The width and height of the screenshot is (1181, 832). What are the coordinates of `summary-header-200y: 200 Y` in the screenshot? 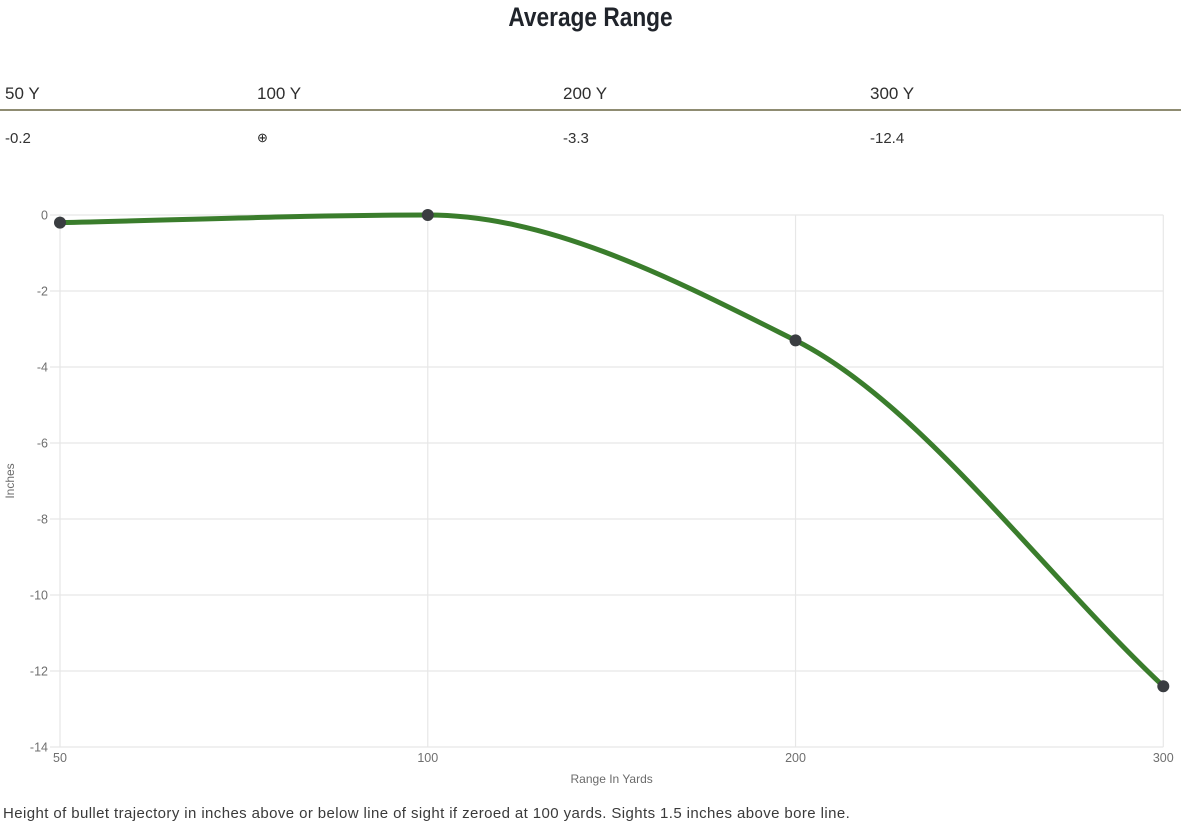 It's located at (585, 93).